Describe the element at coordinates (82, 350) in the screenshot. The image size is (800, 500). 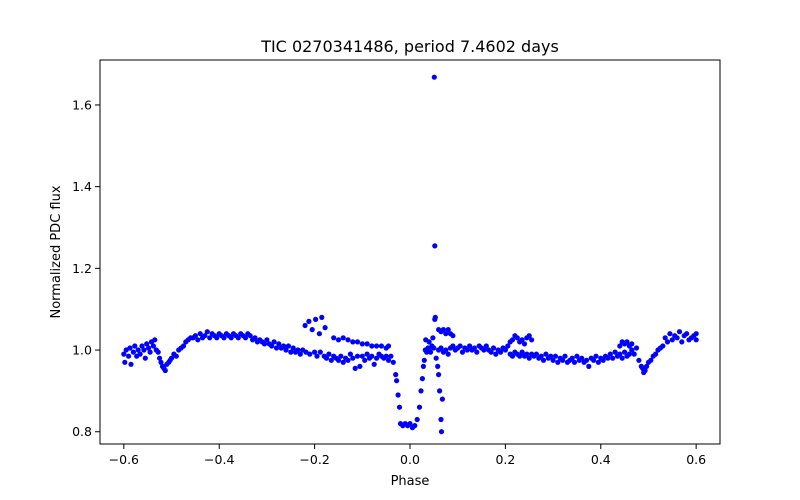
I see `y-tick-label: 1.0` at that location.